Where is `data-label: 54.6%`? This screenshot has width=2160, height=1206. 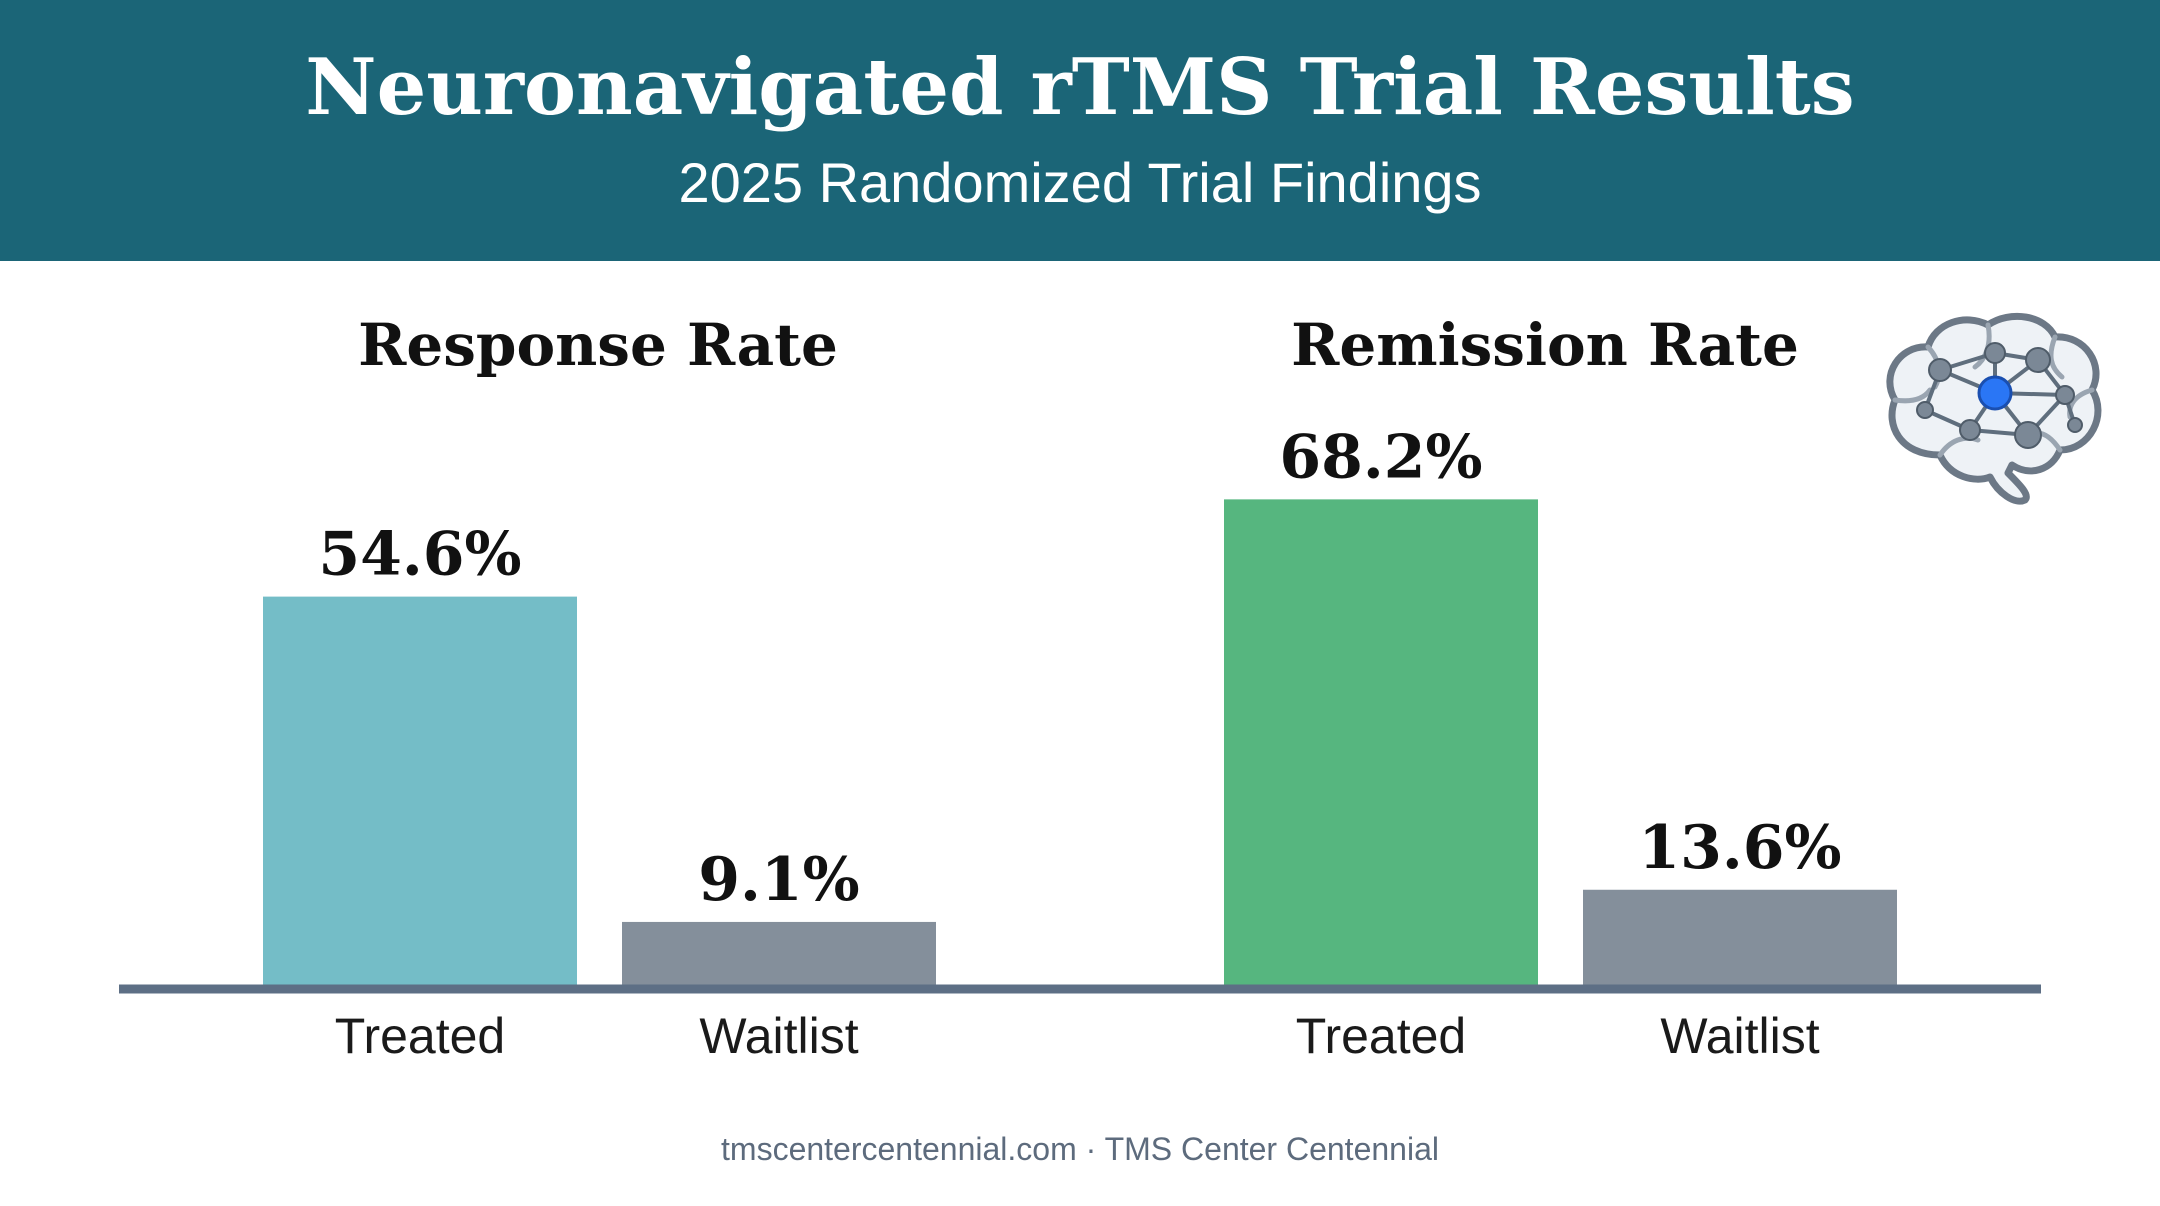 data-label: 54.6% is located at coordinates (419, 555).